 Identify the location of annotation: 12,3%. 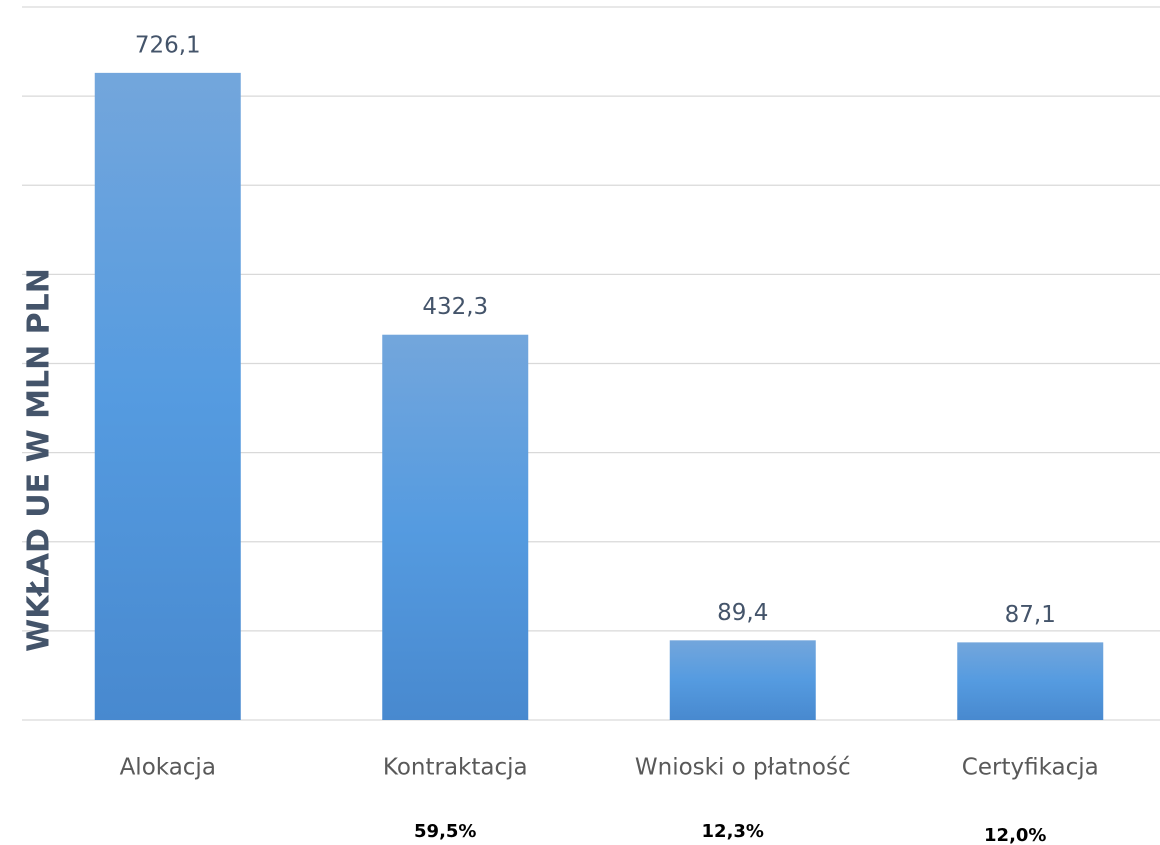
(733, 831).